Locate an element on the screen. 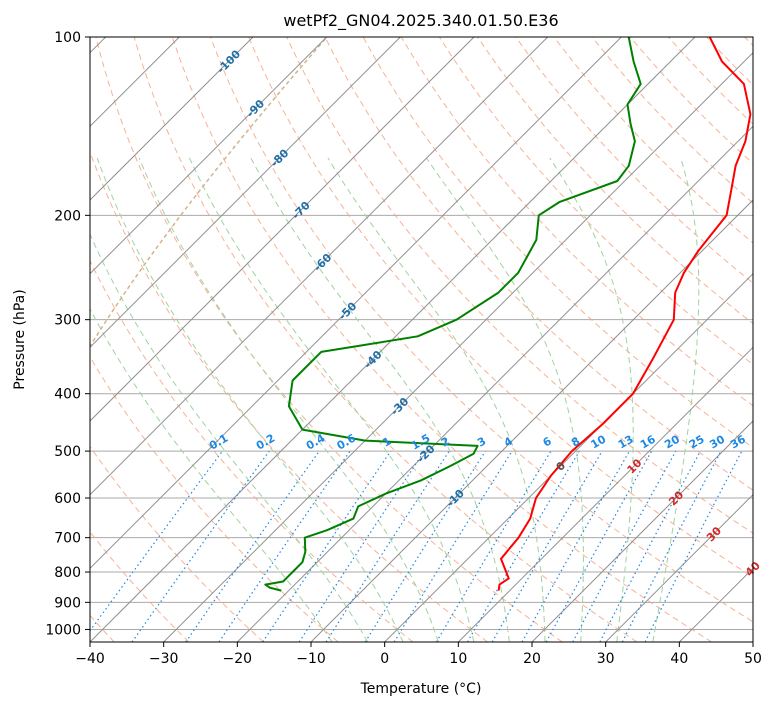 The width and height of the screenshot is (775, 708). y-tick-label: 100 is located at coordinates (67, 38).